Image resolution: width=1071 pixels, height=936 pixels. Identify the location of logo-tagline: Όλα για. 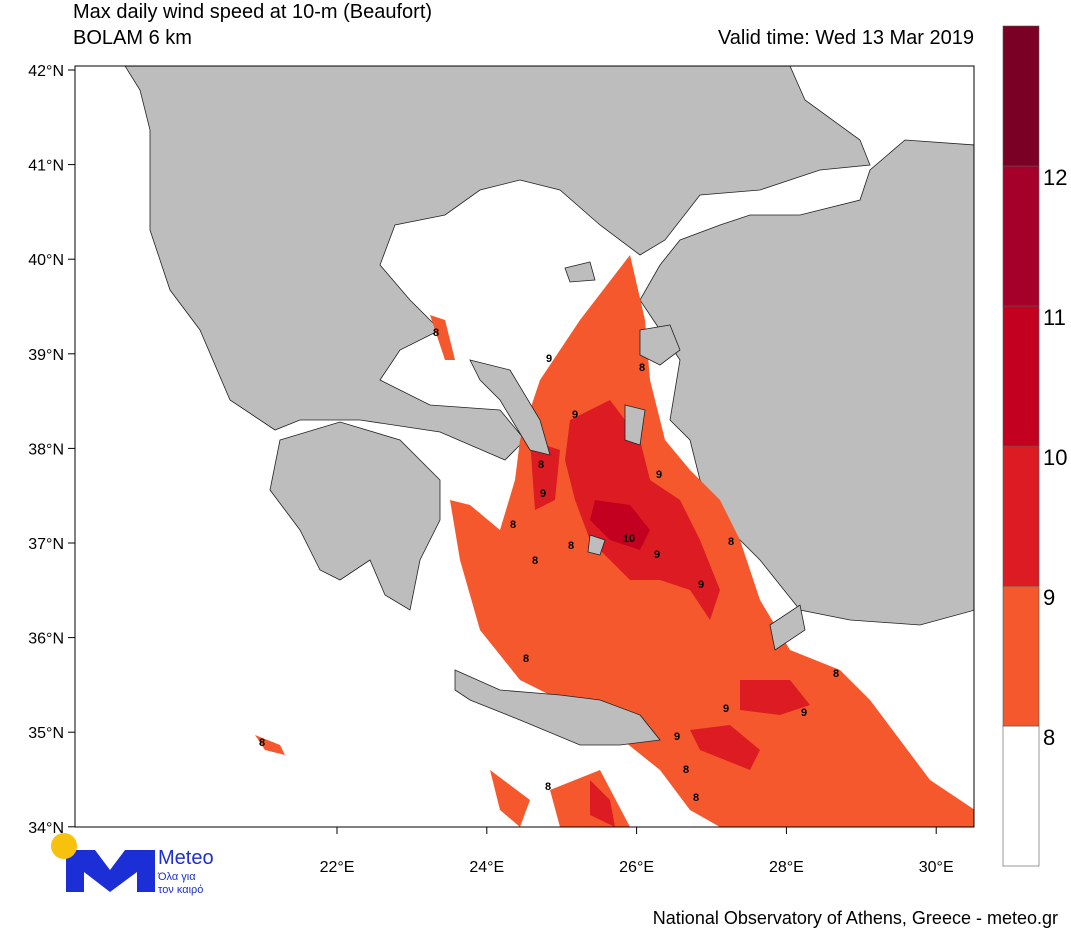
(176, 877).